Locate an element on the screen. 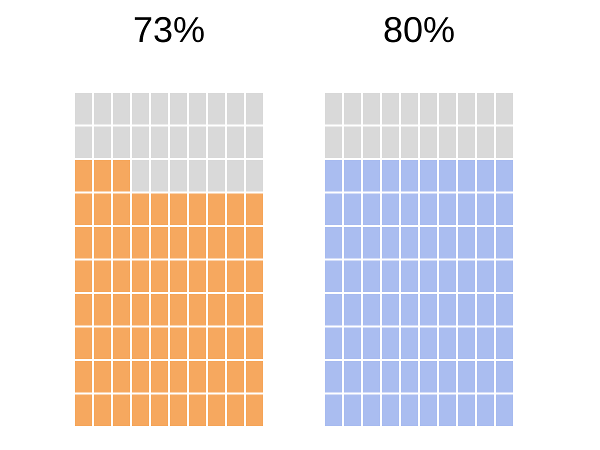  data-label: 73% is located at coordinates (169, 29).